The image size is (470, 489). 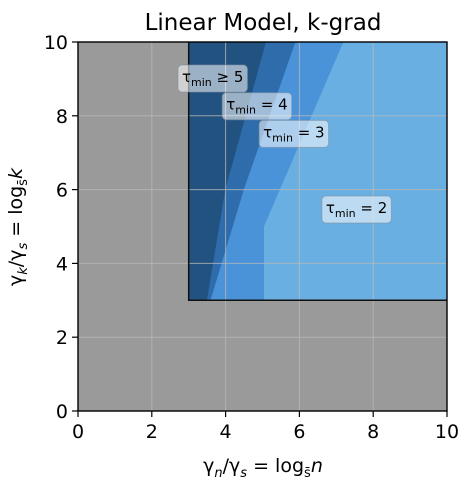 I want to click on x-tick-label: 10, so click(x=447, y=432).